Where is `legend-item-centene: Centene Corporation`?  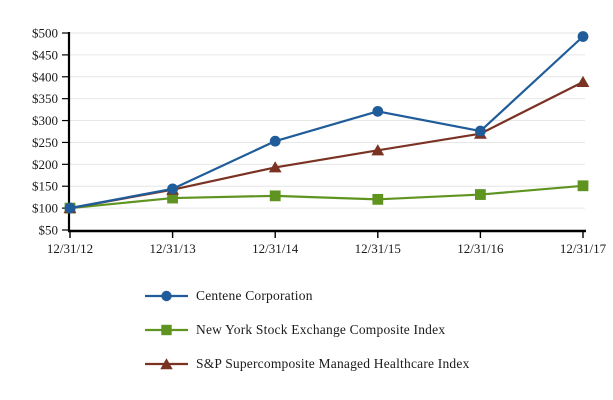 legend-item-centene: Centene Corporation is located at coordinates (307, 296).